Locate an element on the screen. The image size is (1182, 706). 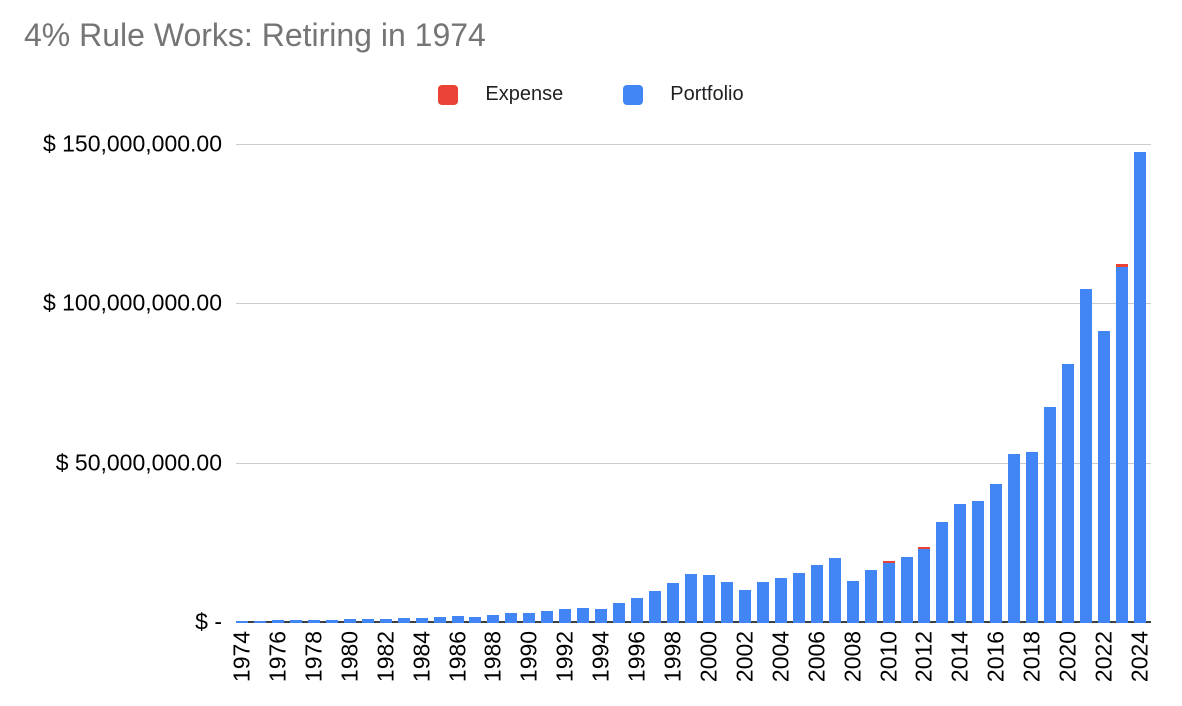
bar-2015 is located at coordinates (978, 561).